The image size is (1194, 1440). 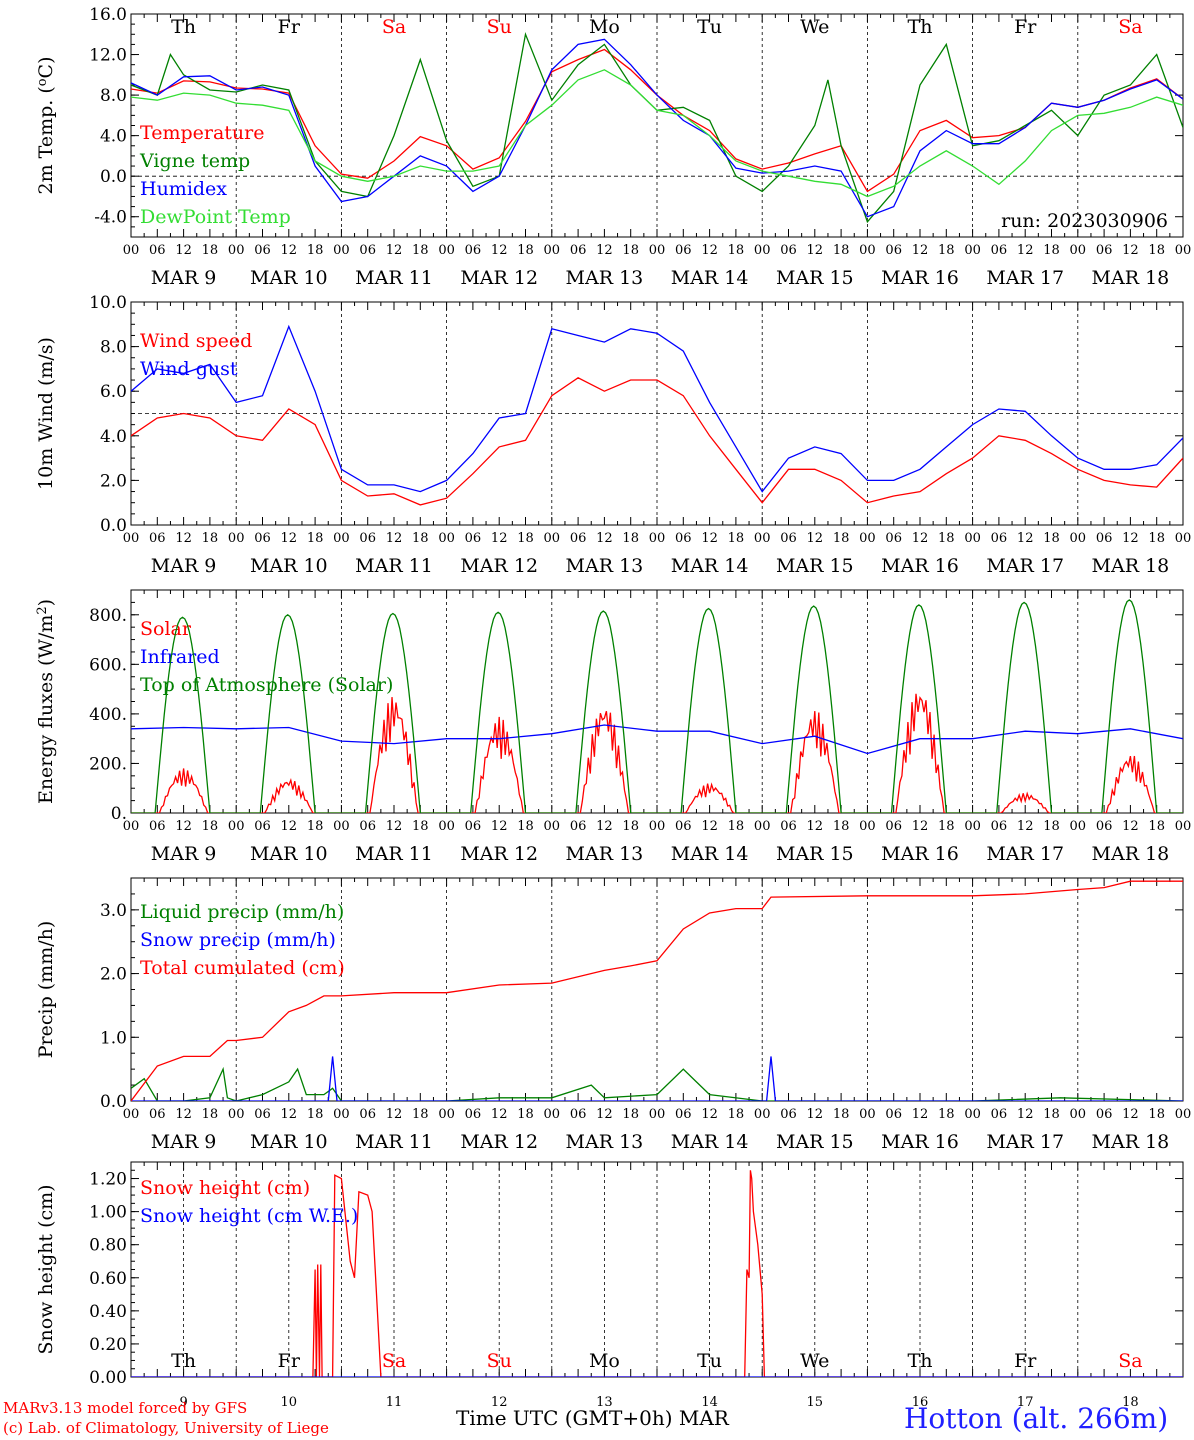 I want to click on temp-legend-item: Humidex, so click(x=183, y=189).